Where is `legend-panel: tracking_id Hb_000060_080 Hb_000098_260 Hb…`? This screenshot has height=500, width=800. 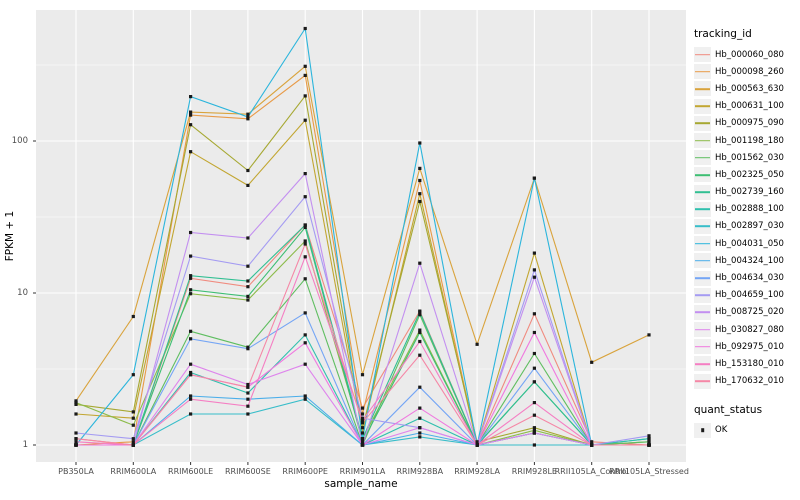
legend-panel: tracking_id Hb_000060_080 Hb_000098_260 Hb… is located at coordinates (746, 233).